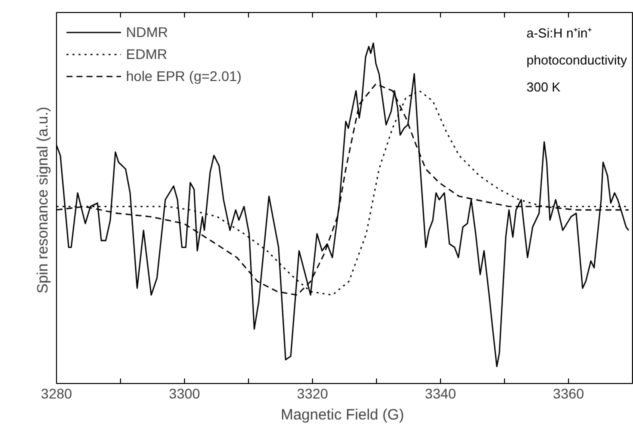 The height and width of the screenshot is (445, 633). What do you see at coordinates (147, 32) in the screenshot?
I see `legend-label: NDMR` at bounding box center [147, 32].